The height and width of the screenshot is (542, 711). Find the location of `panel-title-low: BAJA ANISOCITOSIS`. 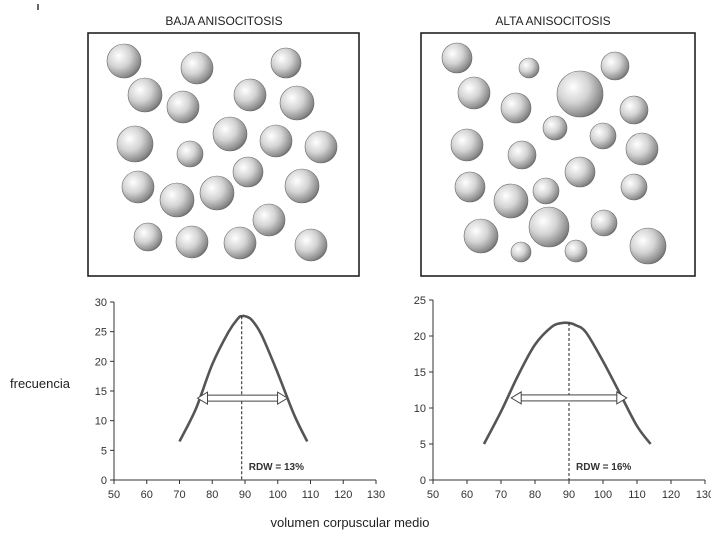

panel-title-low: BAJA ANISOCITOSIS is located at coordinates (223, 21).